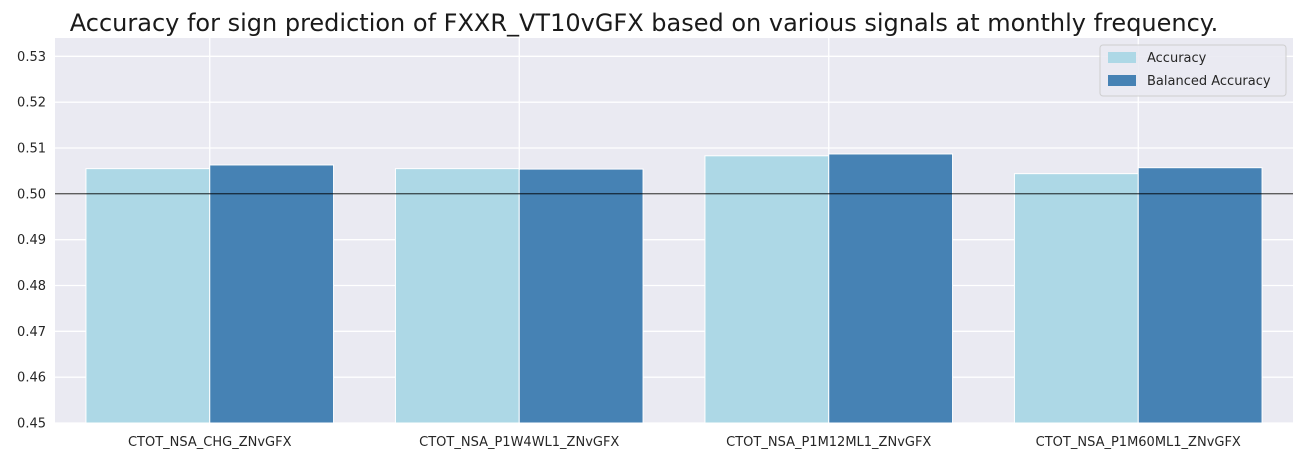  I want to click on legend-label-balanced-accuracy: Balanced Accuracy, so click(1209, 81).